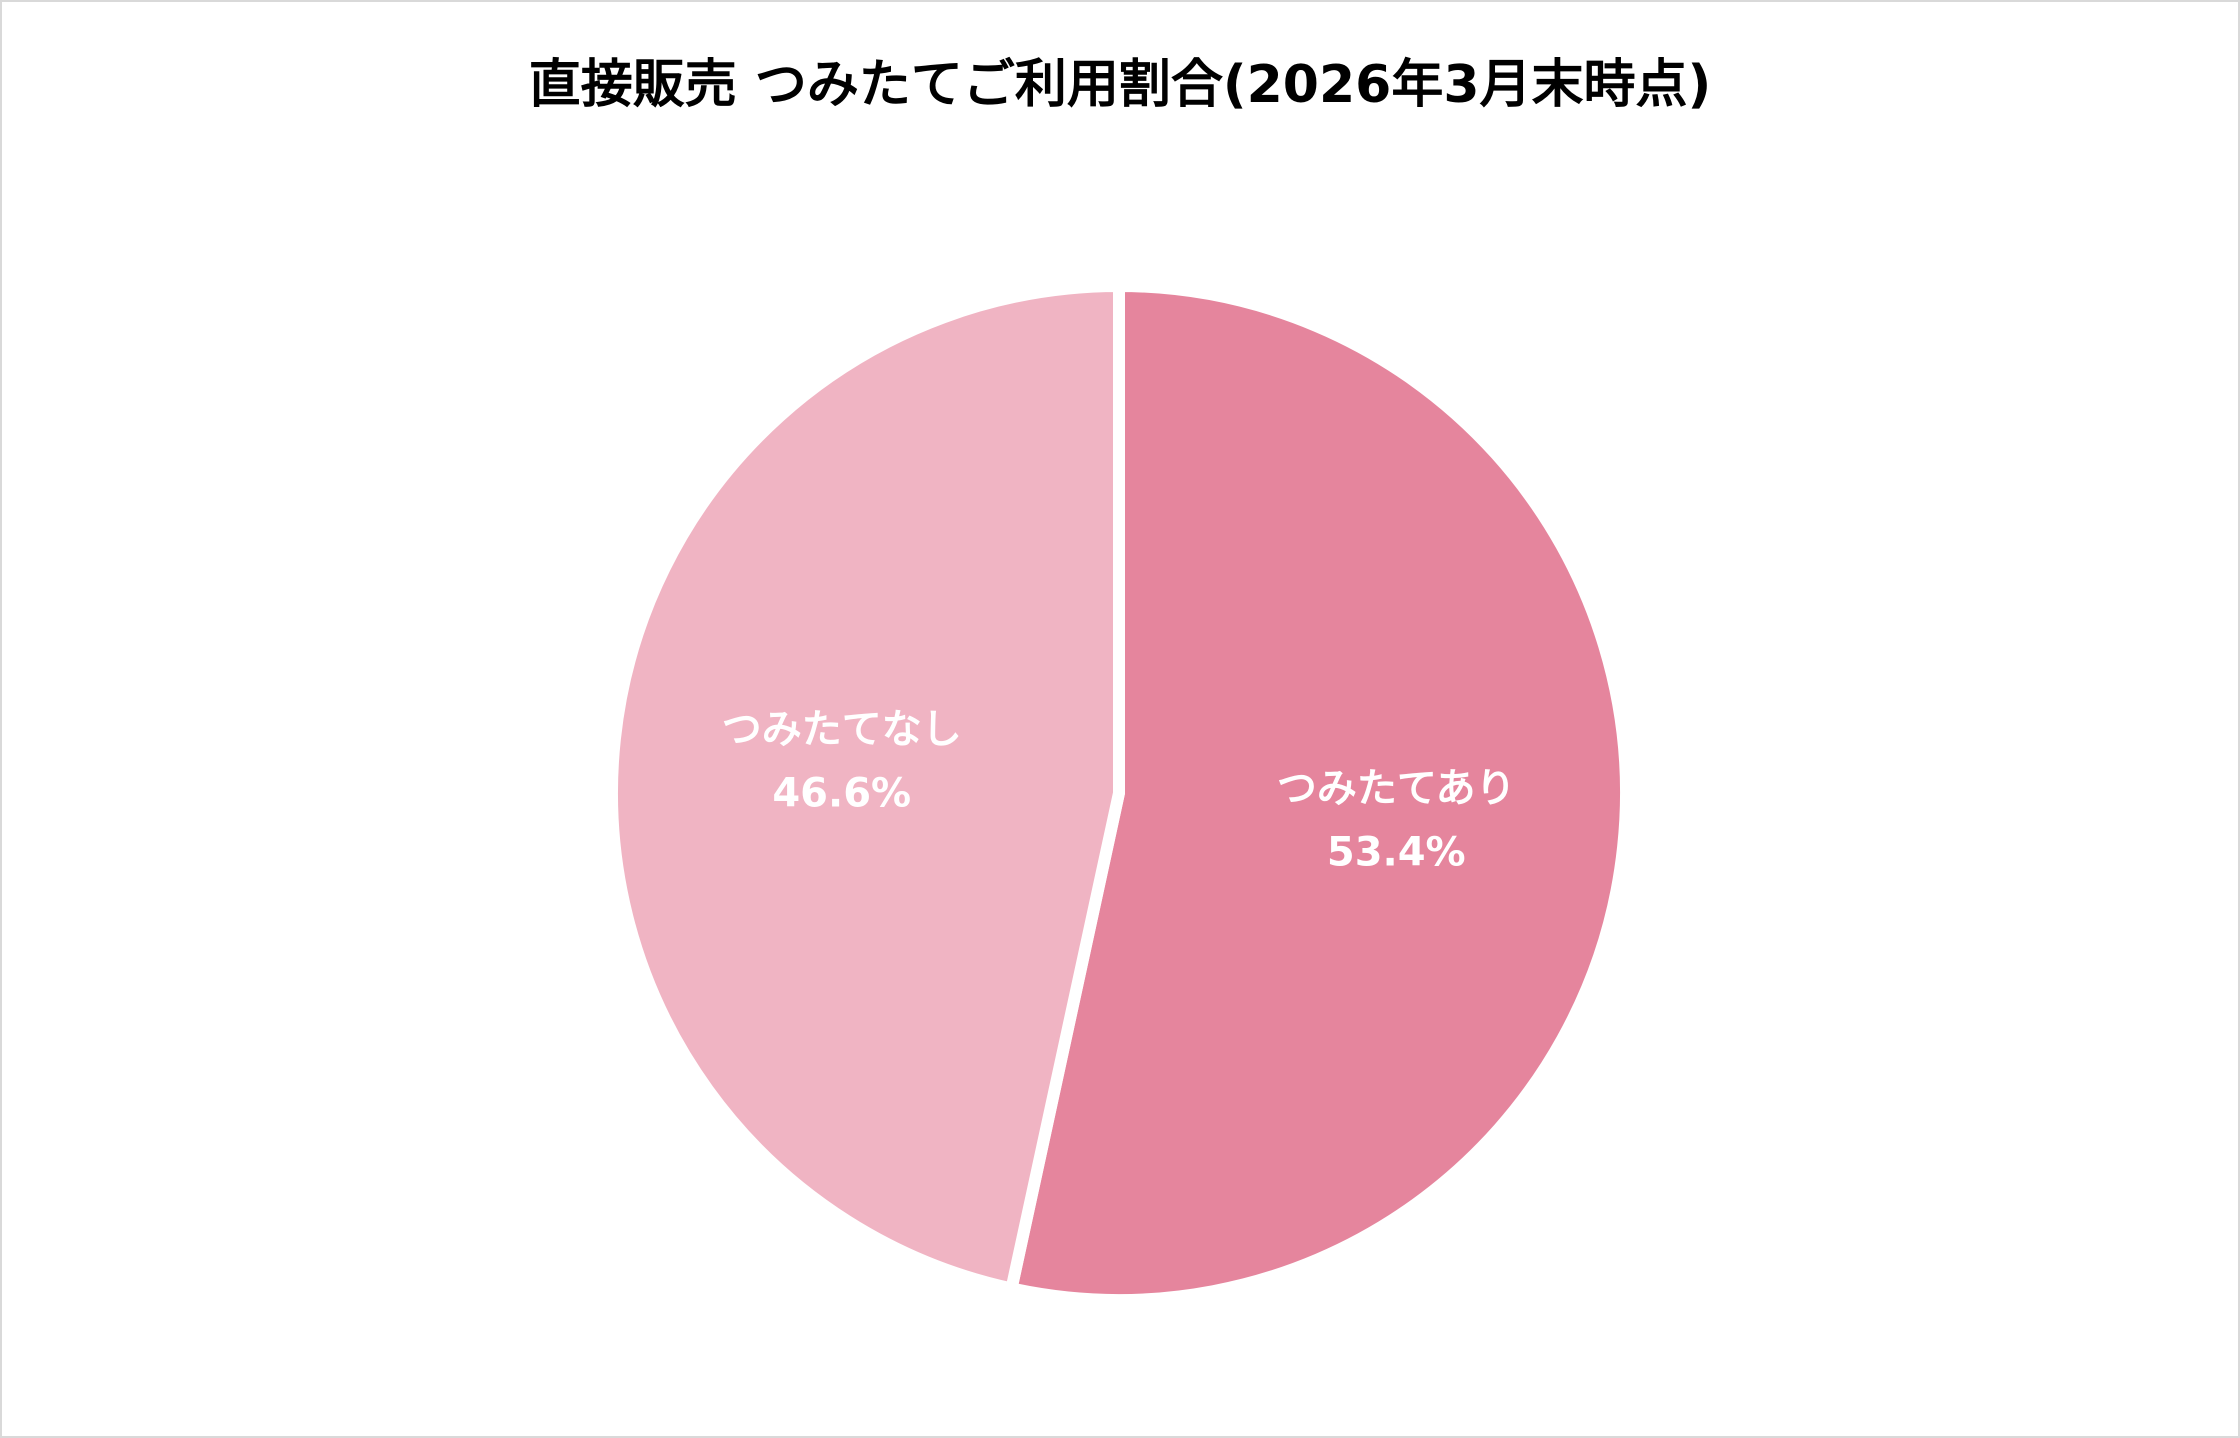 This screenshot has width=2240, height=1438. I want to click on slice-category-label: つみたてあり, so click(1396, 789).